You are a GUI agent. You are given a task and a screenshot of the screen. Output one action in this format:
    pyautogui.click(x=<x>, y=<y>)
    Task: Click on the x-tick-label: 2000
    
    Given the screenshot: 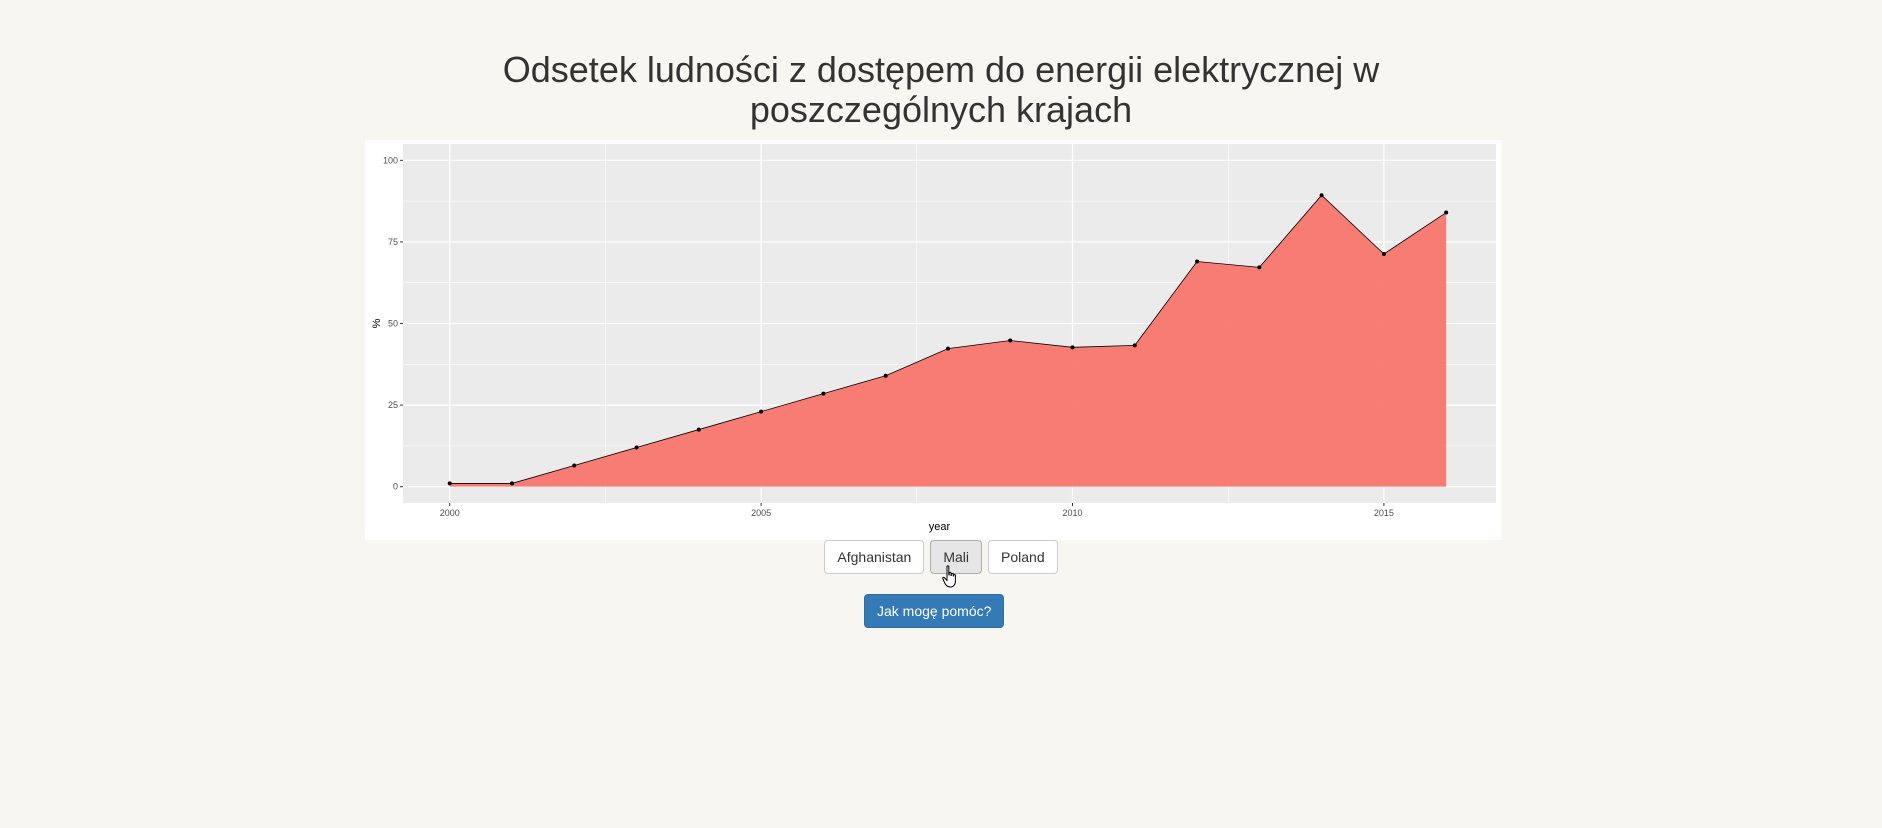 What is the action you would take?
    pyautogui.click(x=450, y=513)
    